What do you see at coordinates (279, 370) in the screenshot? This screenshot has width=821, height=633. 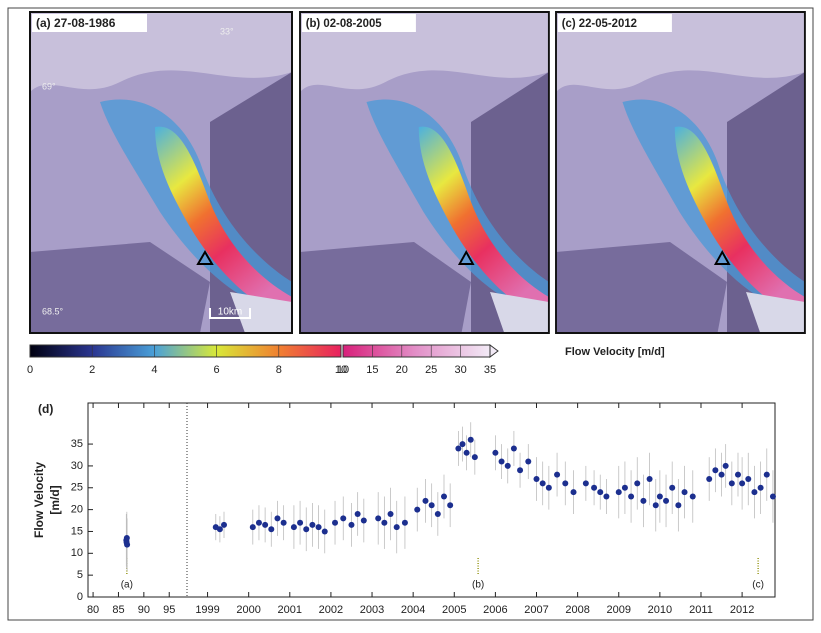 I see `colorbar-tick-label: 8` at bounding box center [279, 370].